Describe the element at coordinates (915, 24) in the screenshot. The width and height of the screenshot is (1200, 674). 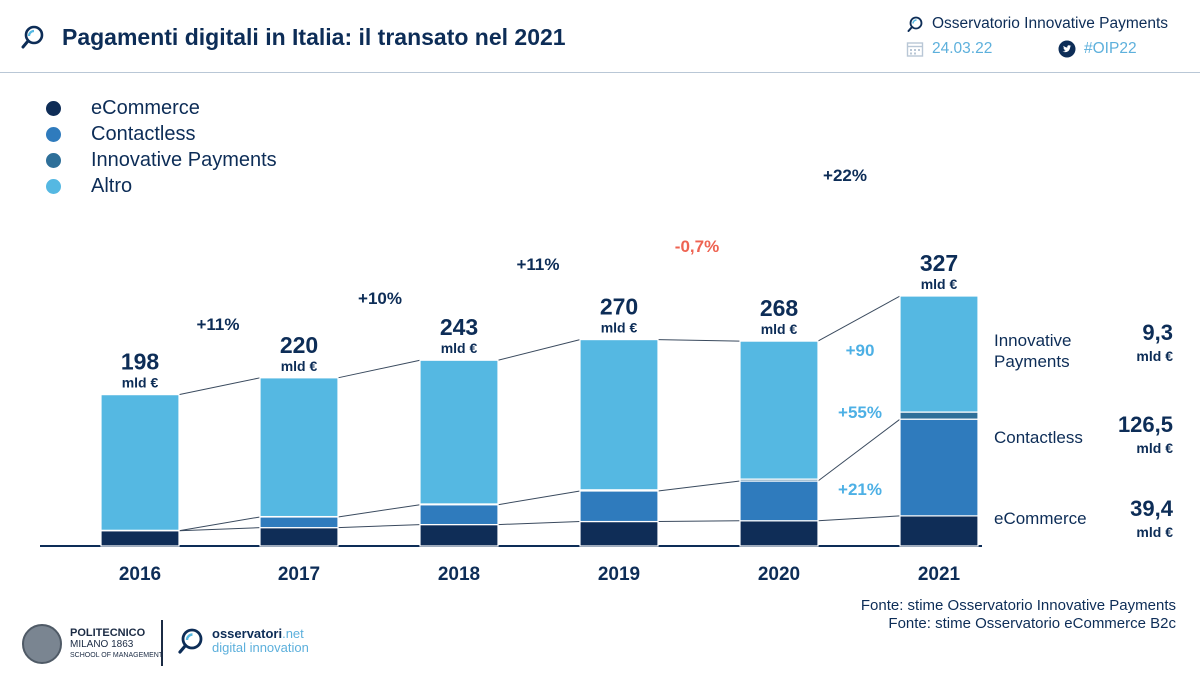
I see `magnifier-icon` at that location.